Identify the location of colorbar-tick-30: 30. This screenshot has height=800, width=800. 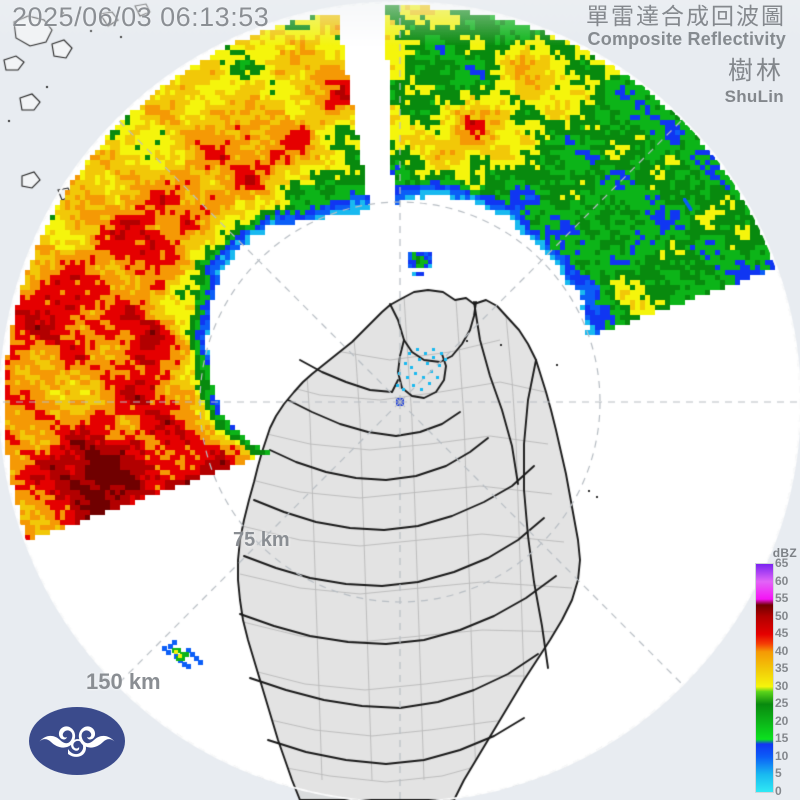
(782, 685).